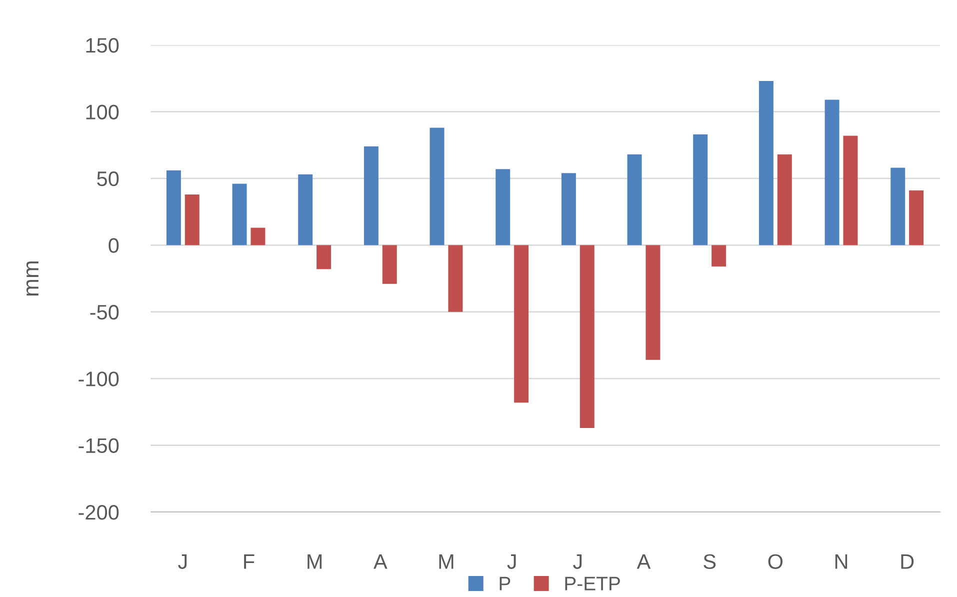 The width and height of the screenshot is (957, 597). I want to click on y-tick-label: -100, so click(98, 379).